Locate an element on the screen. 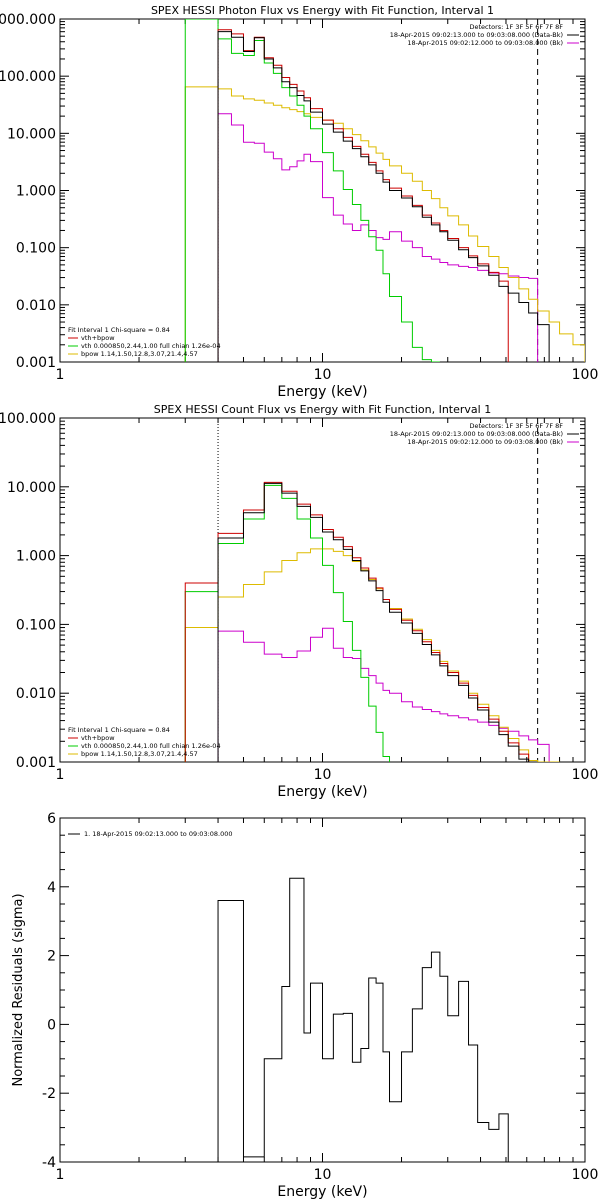 The width and height of the screenshot is (600, 1200). y-tick-label: -2 is located at coordinates (49, 1094).